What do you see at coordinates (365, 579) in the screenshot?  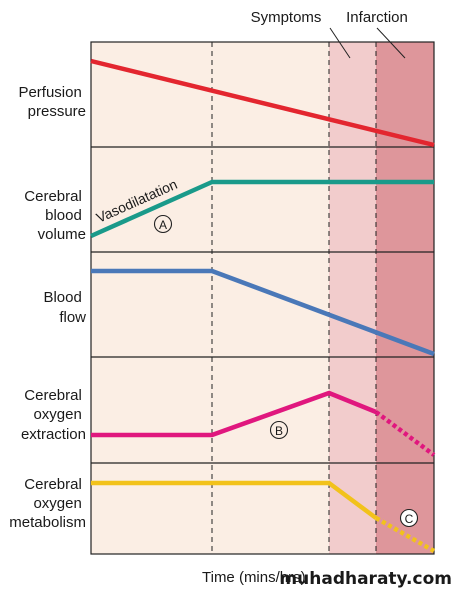 I see `watermark: muhadharaty.com` at bounding box center [365, 579].